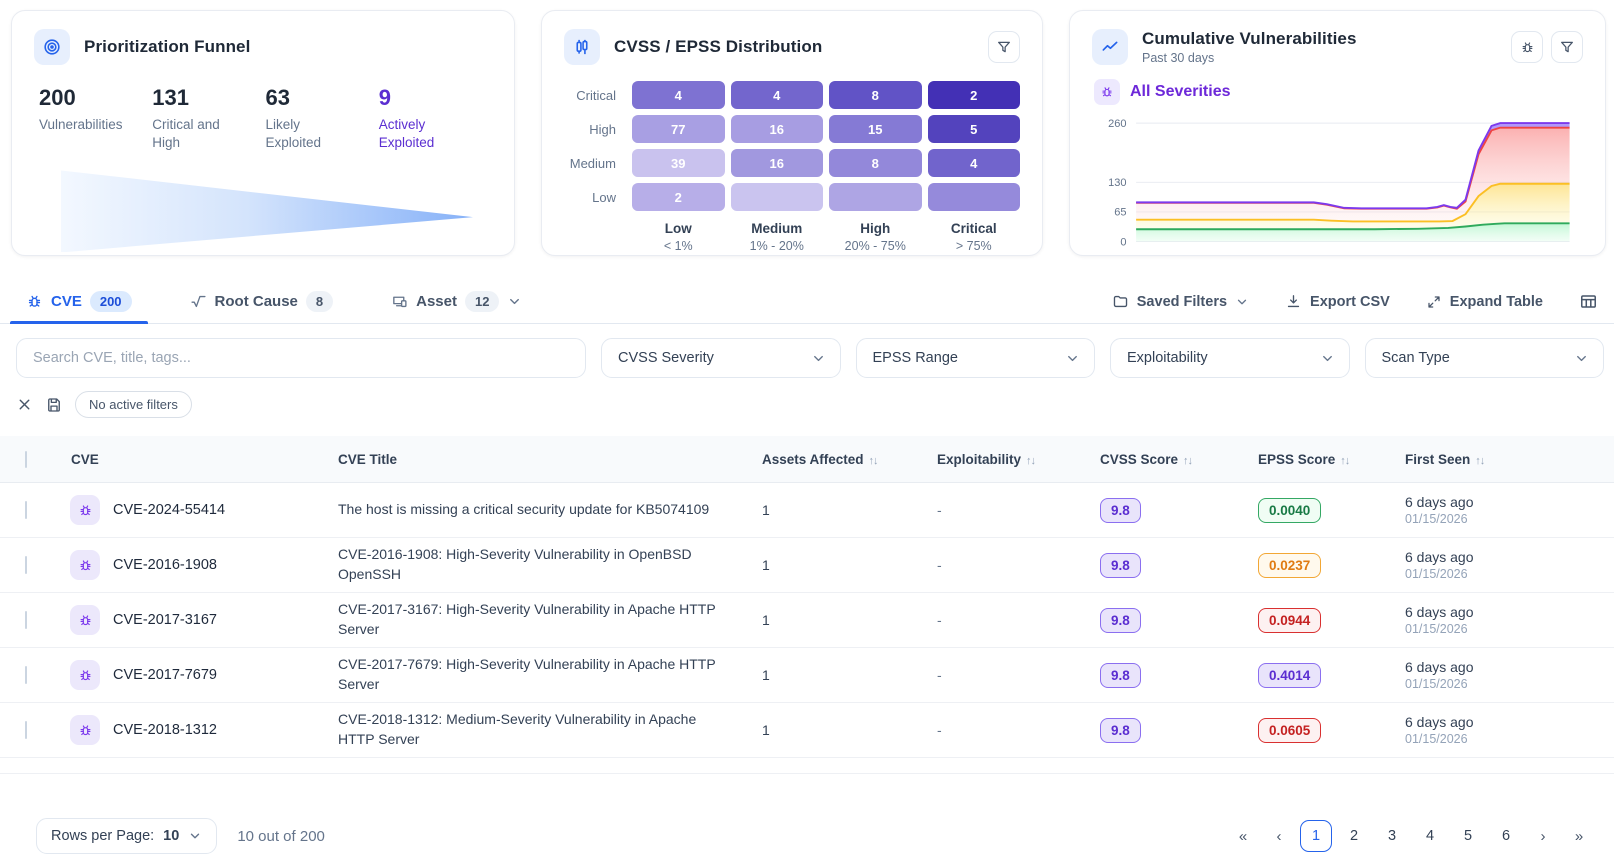 The image size is (1614, 855). I want to click on page-button-6: 6, so click(1506, 836).